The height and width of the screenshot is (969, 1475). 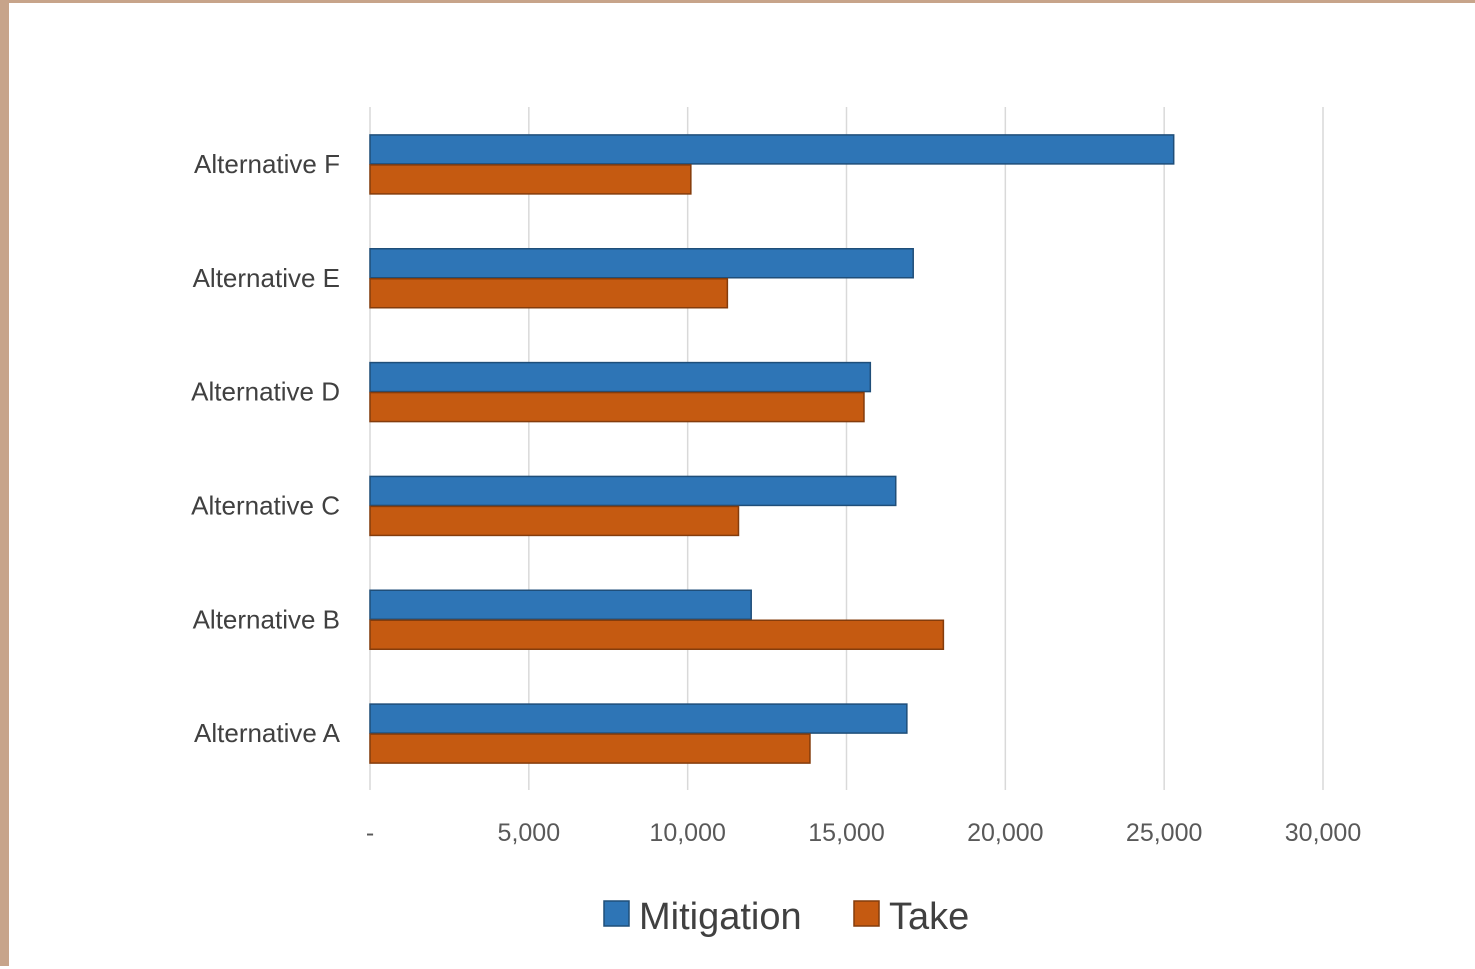 I want to click on category-label-0: Alternative A, so click(x=267, y=733).